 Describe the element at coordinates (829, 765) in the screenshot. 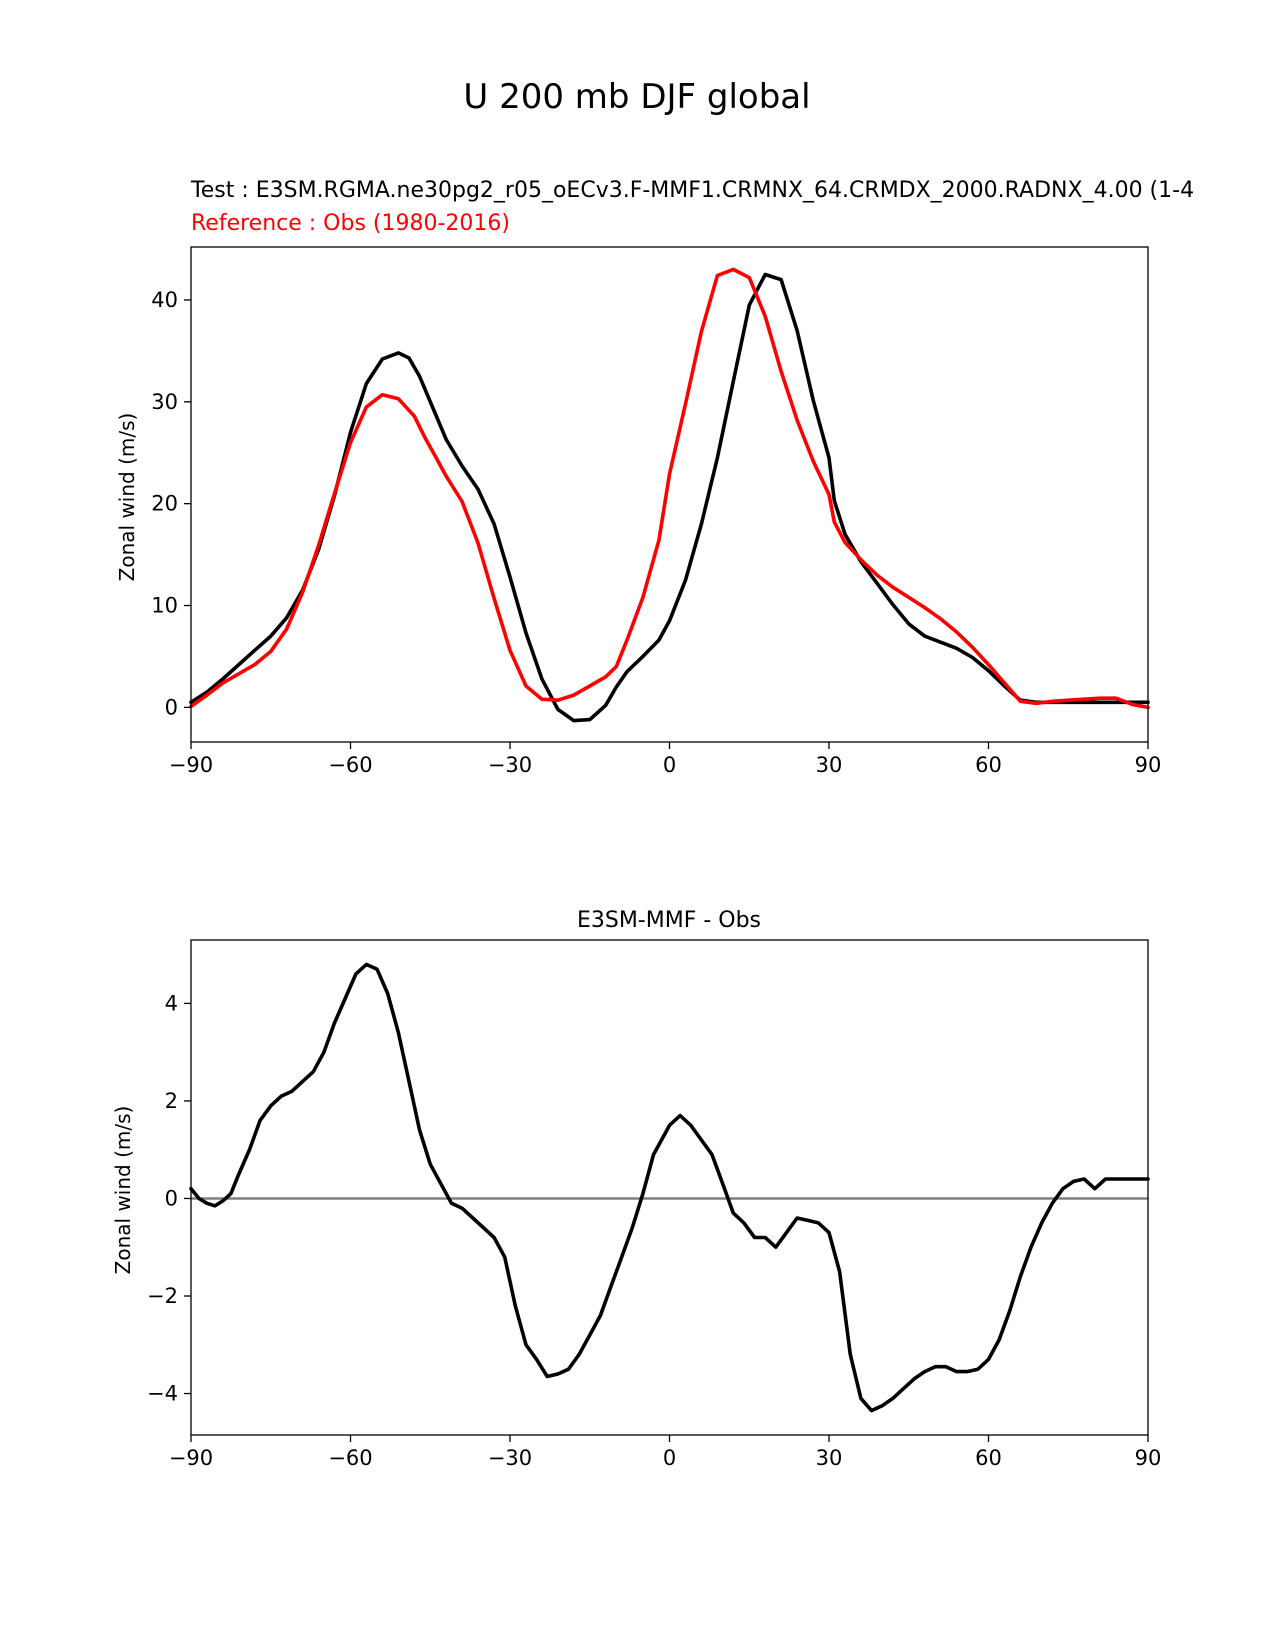

I see `top-x-tick-label: 30` at that location.